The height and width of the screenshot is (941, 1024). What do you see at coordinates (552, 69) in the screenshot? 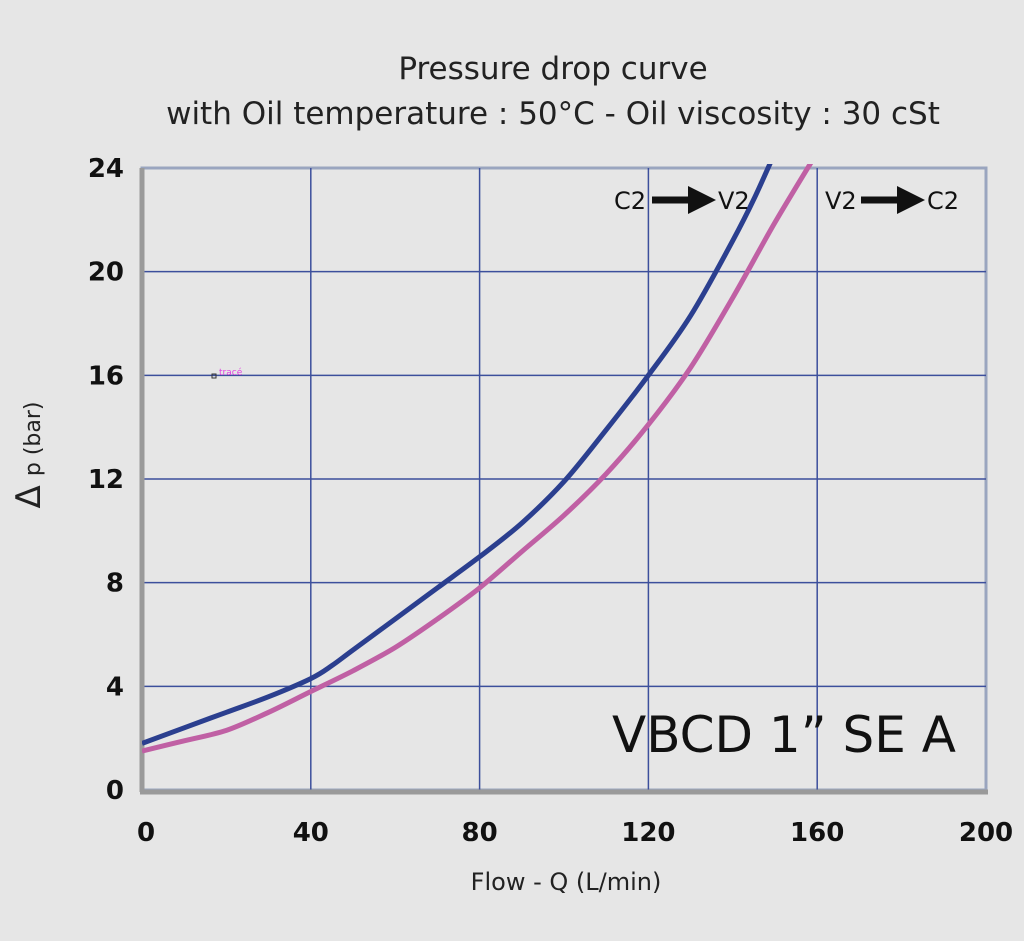
I see `chart-title: Pressure drop curve` at bounding box center [552, 69].